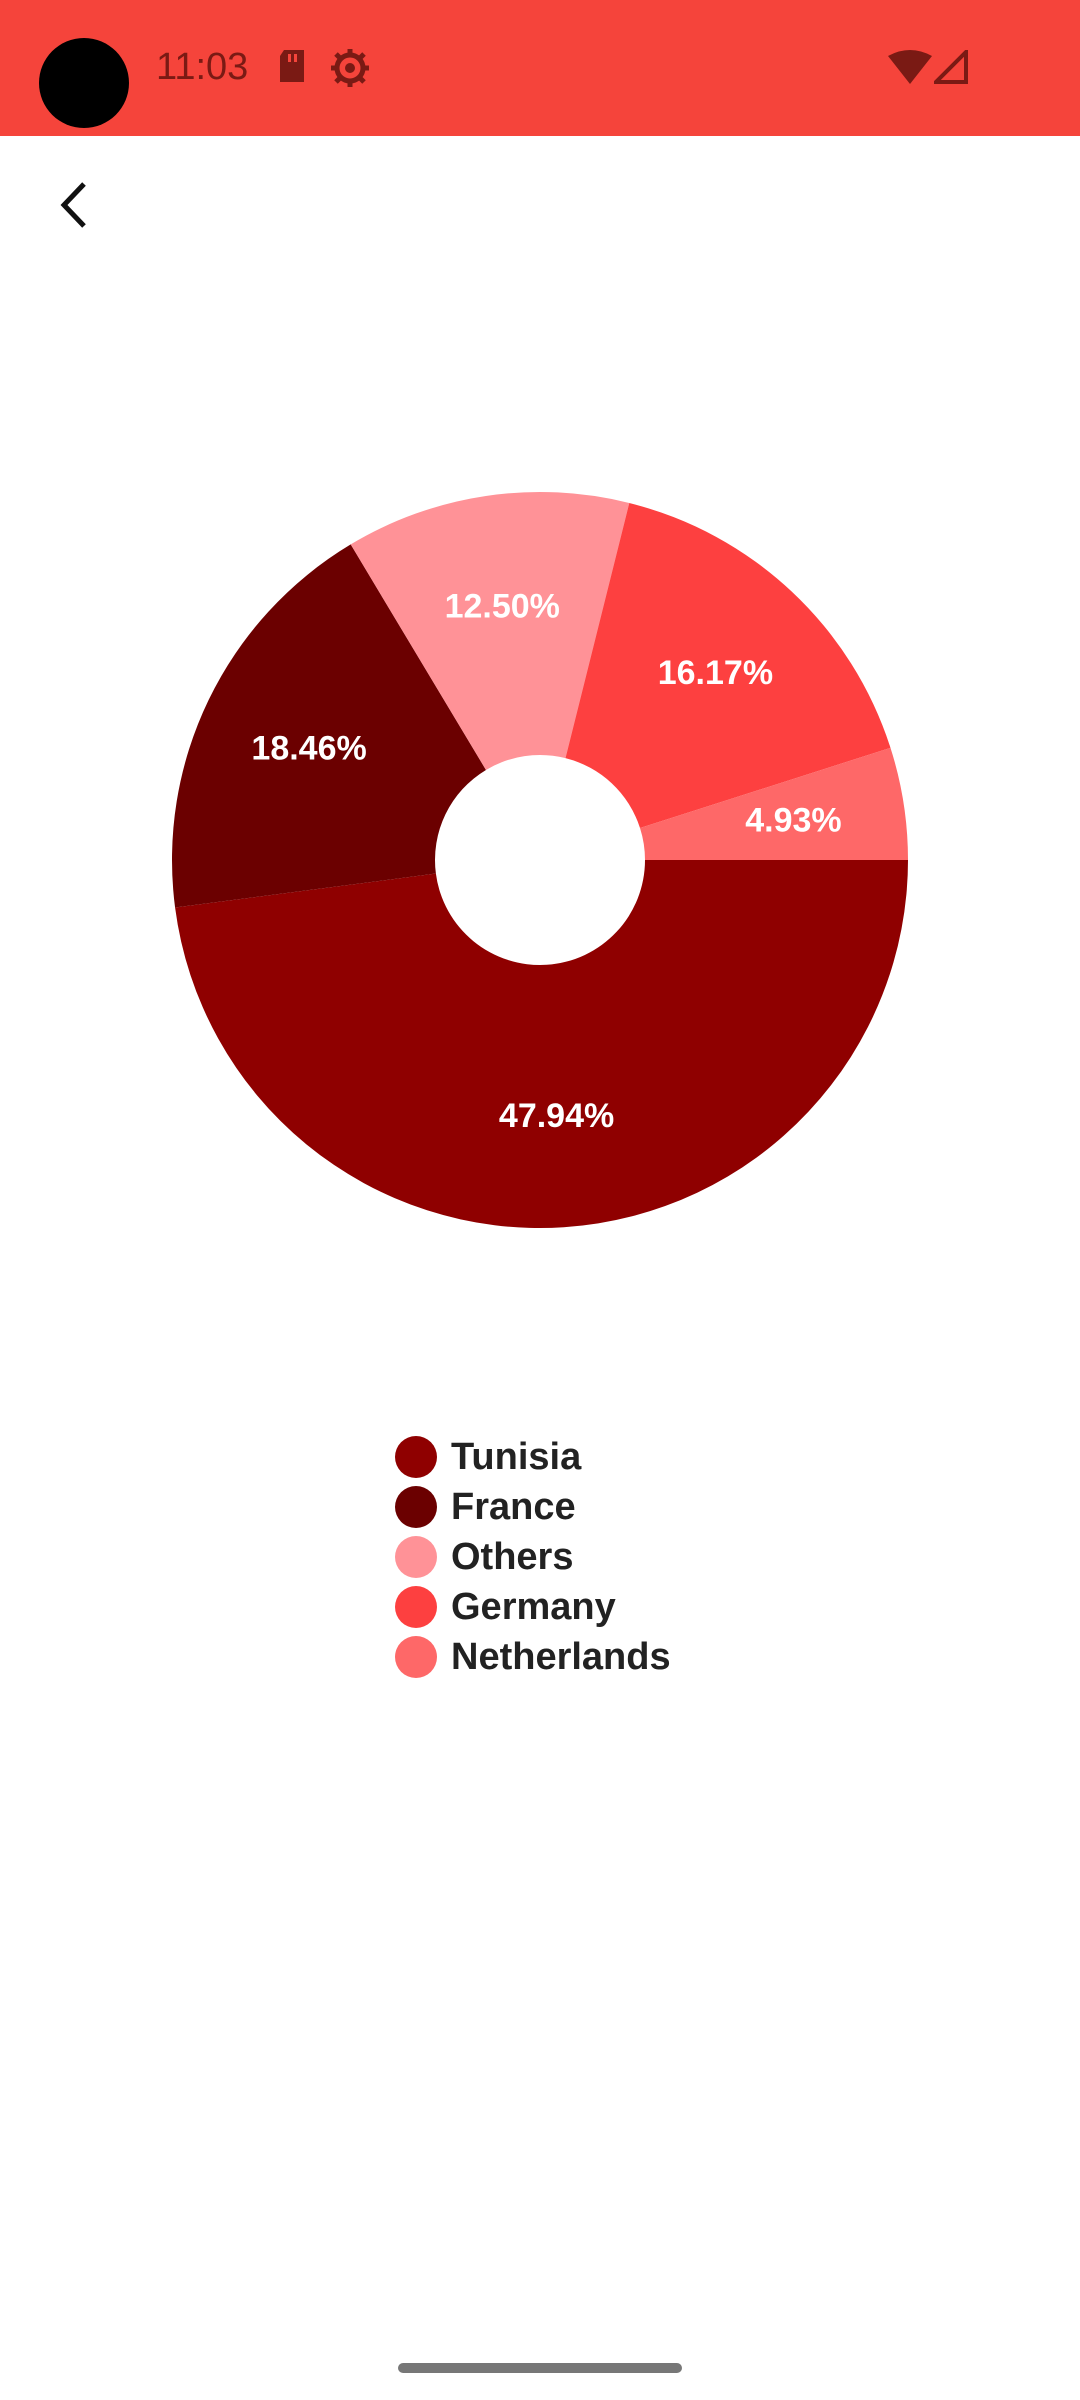  I want to click on pie-slice-germany, so click(728, 665).